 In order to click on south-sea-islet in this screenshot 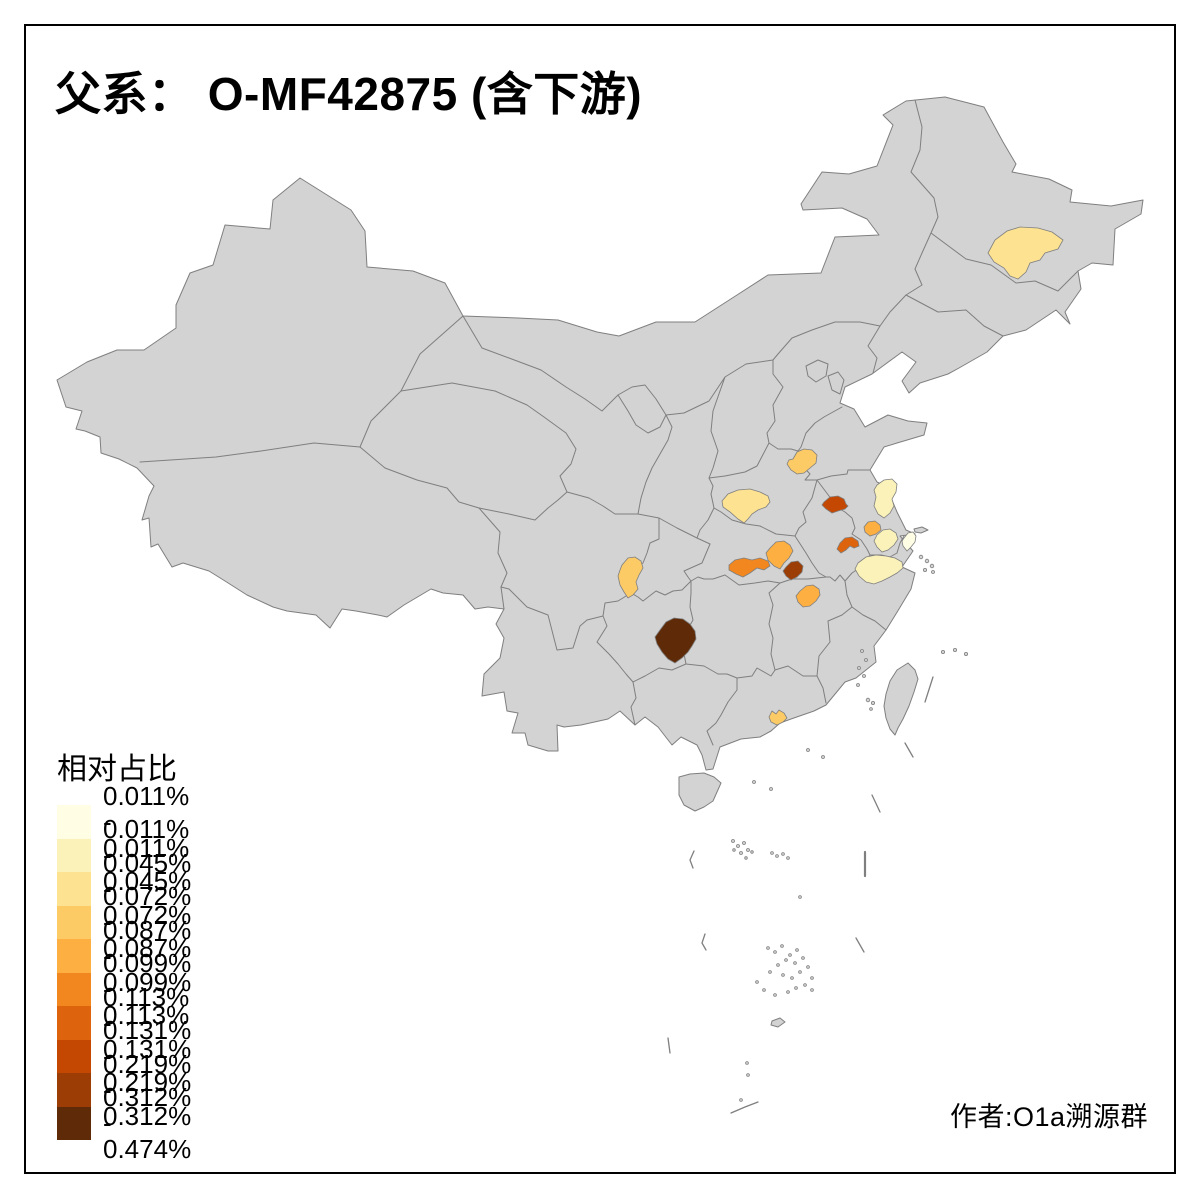, I will do `click(778, 1022)`.